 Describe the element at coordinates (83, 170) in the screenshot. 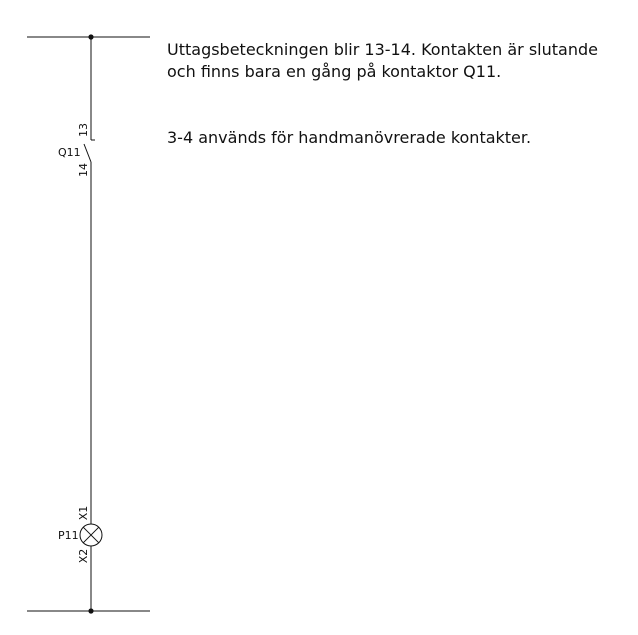

I see `contact-terminal-bottom-label: 14` at that location.